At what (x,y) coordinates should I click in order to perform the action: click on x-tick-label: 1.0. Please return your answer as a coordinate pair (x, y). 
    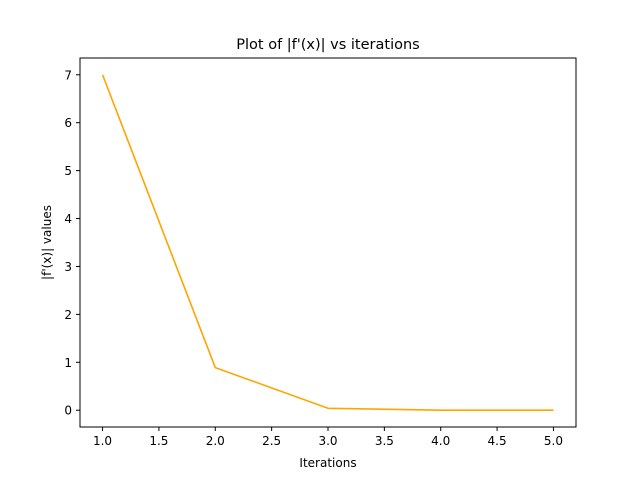
    Looking at the image, I should click on (102, 441).